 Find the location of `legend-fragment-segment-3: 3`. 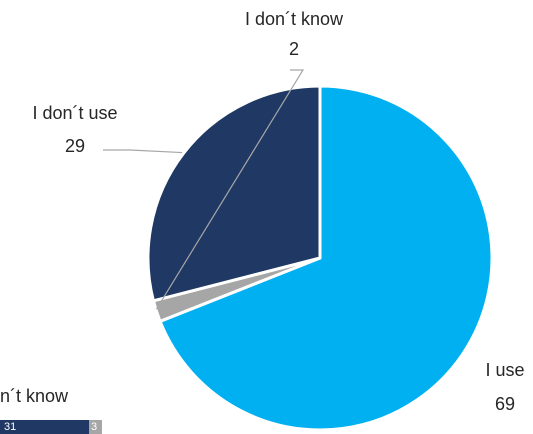

legend-fragment-segment-3: 3 is located at coordinates (95, 427).